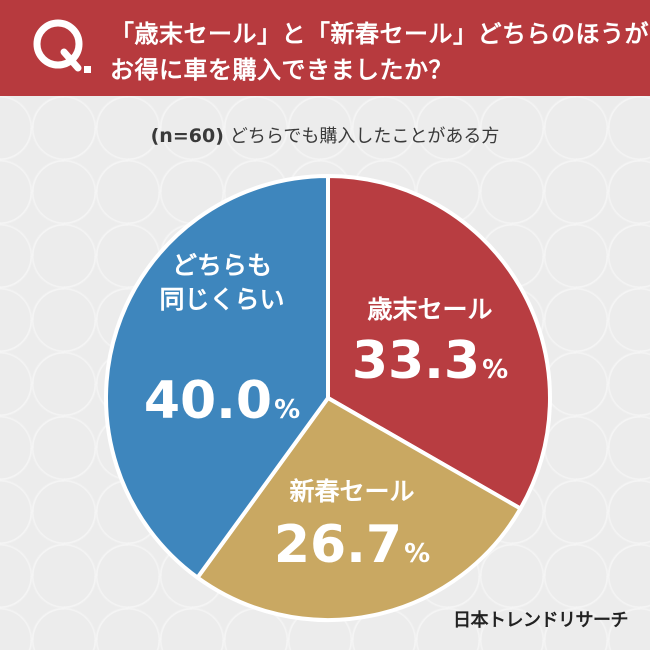  I want to click on respondent-description: どちらでも購入したことがある方, so click(364, 136).